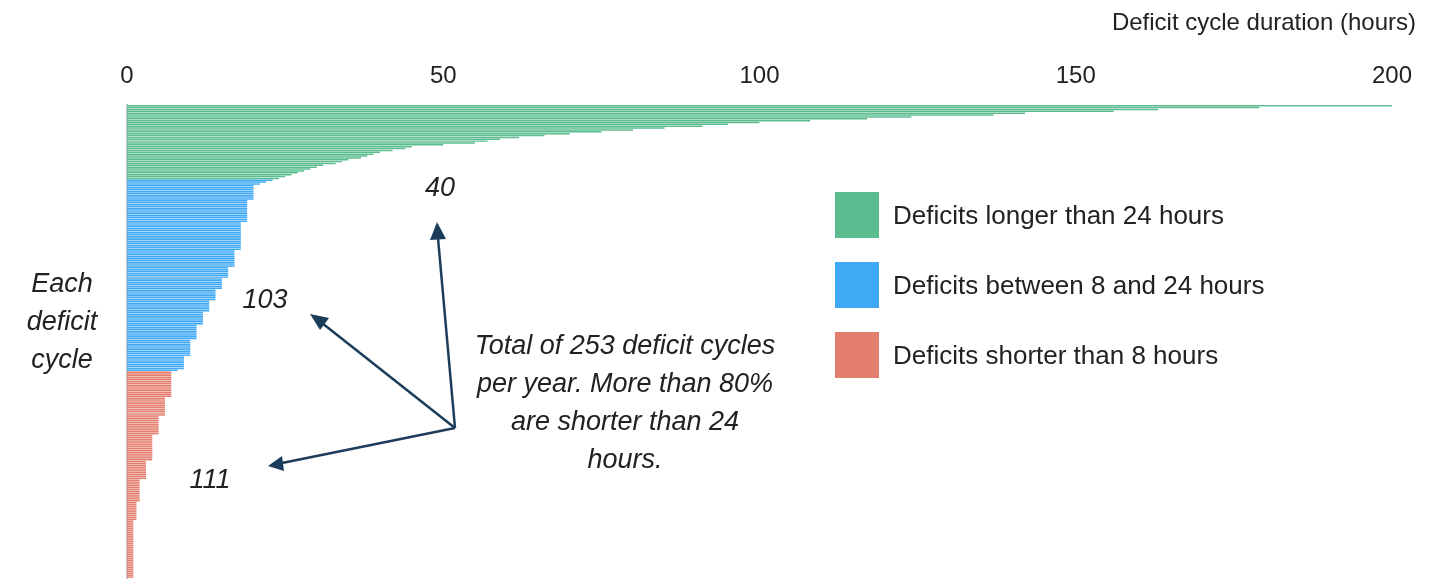  I want to click on x-tick-label: 200, so click(1392, 75).